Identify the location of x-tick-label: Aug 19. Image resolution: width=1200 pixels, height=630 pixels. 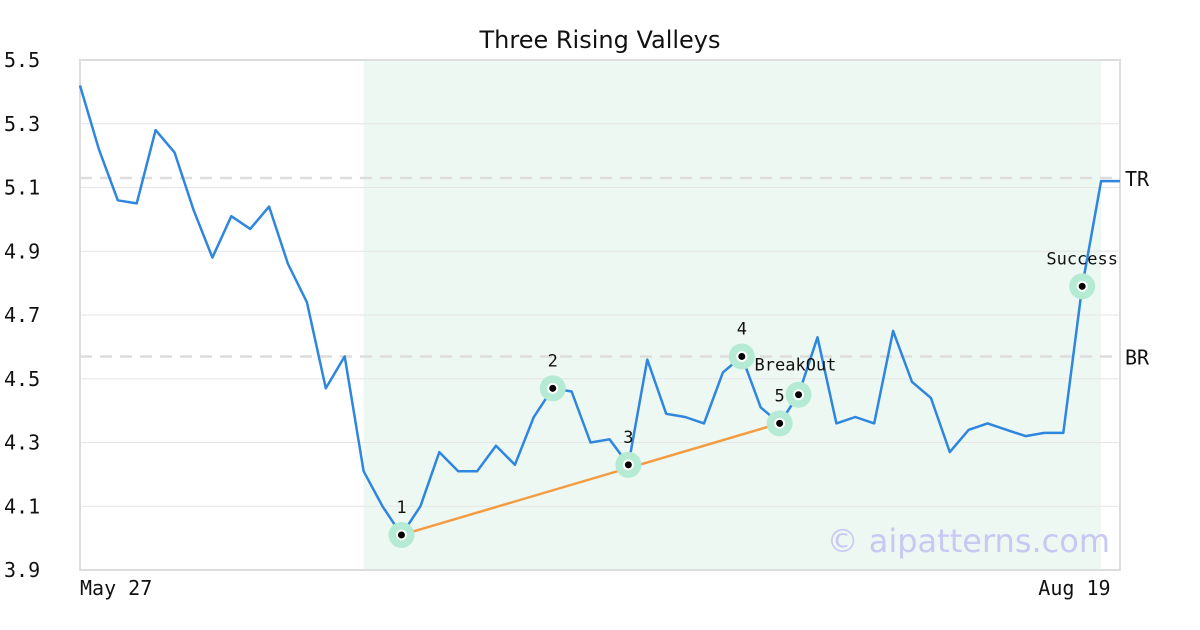
(1074, 588).